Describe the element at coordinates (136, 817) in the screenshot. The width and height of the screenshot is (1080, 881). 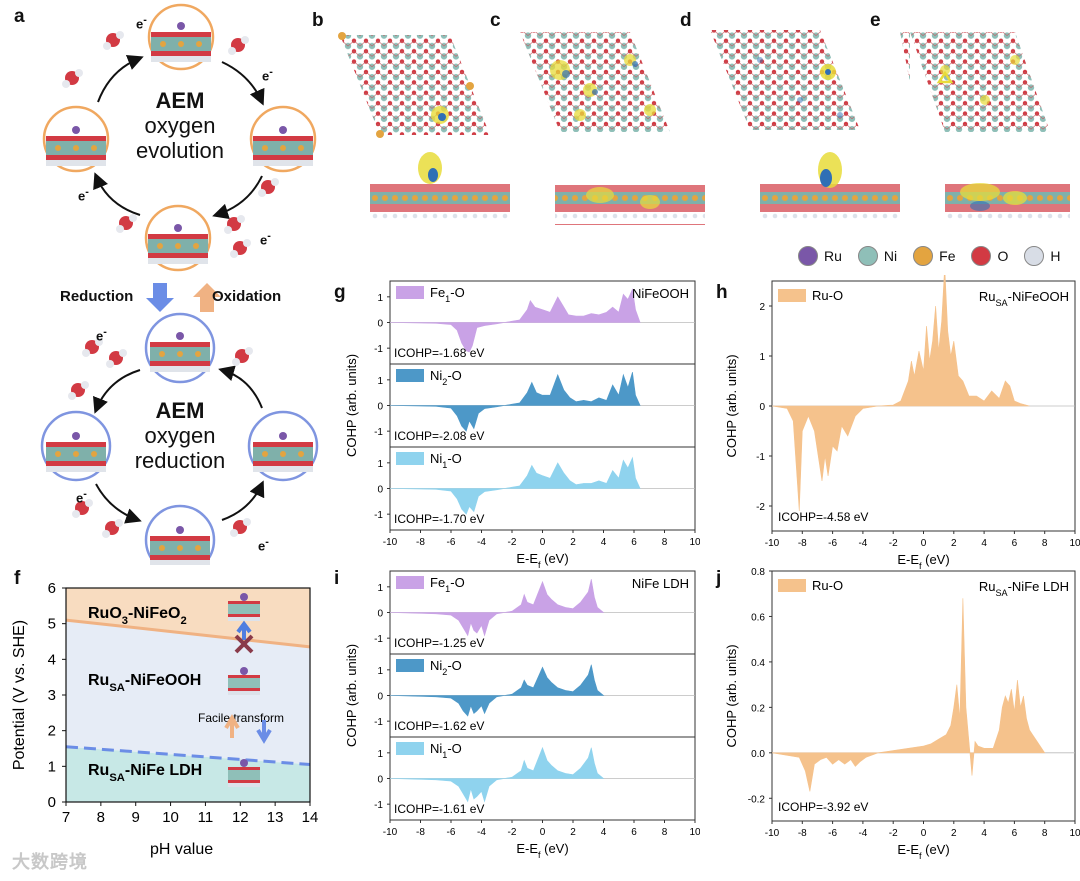
I see `x-tick-label: 9` at that location.